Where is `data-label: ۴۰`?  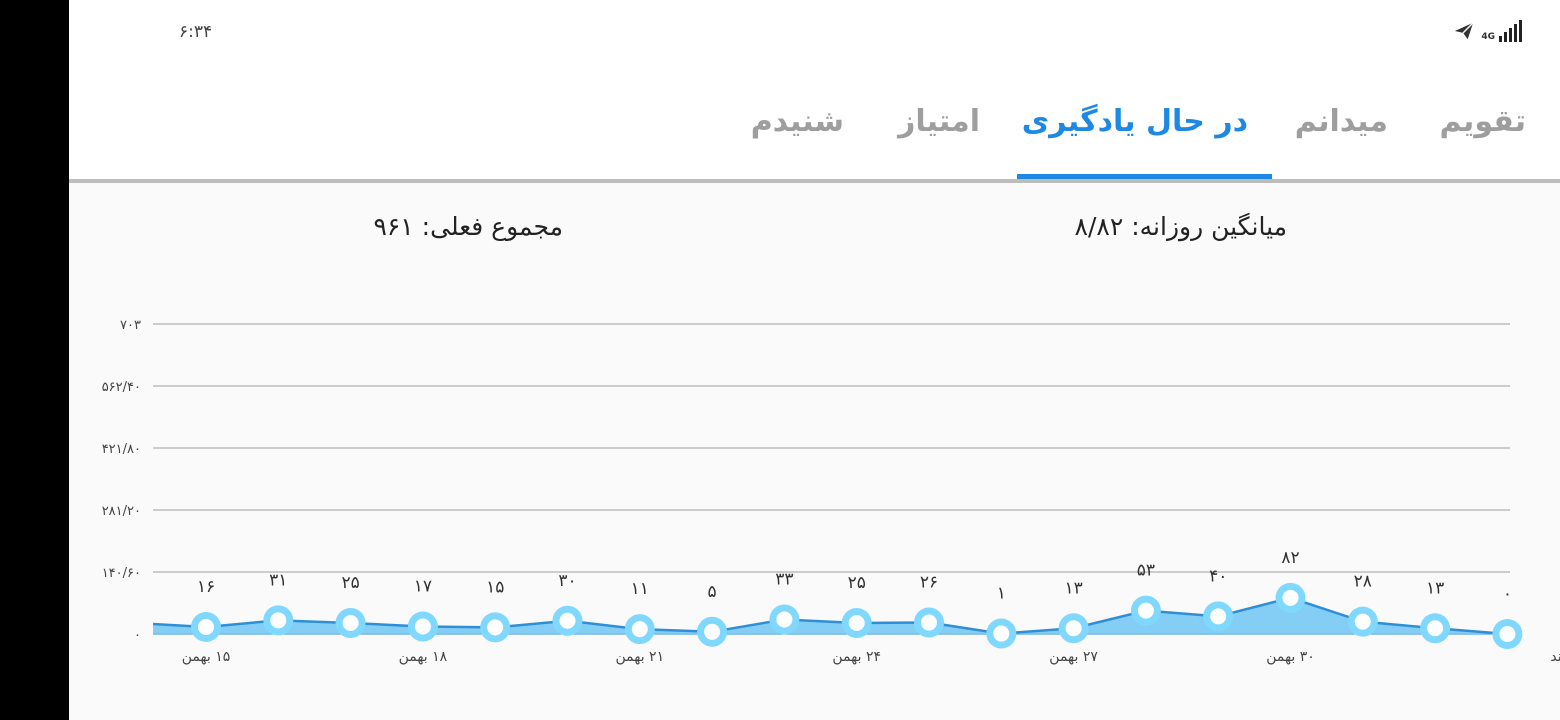 data-label: ۴۰ is located at coordinates (1218, 576).